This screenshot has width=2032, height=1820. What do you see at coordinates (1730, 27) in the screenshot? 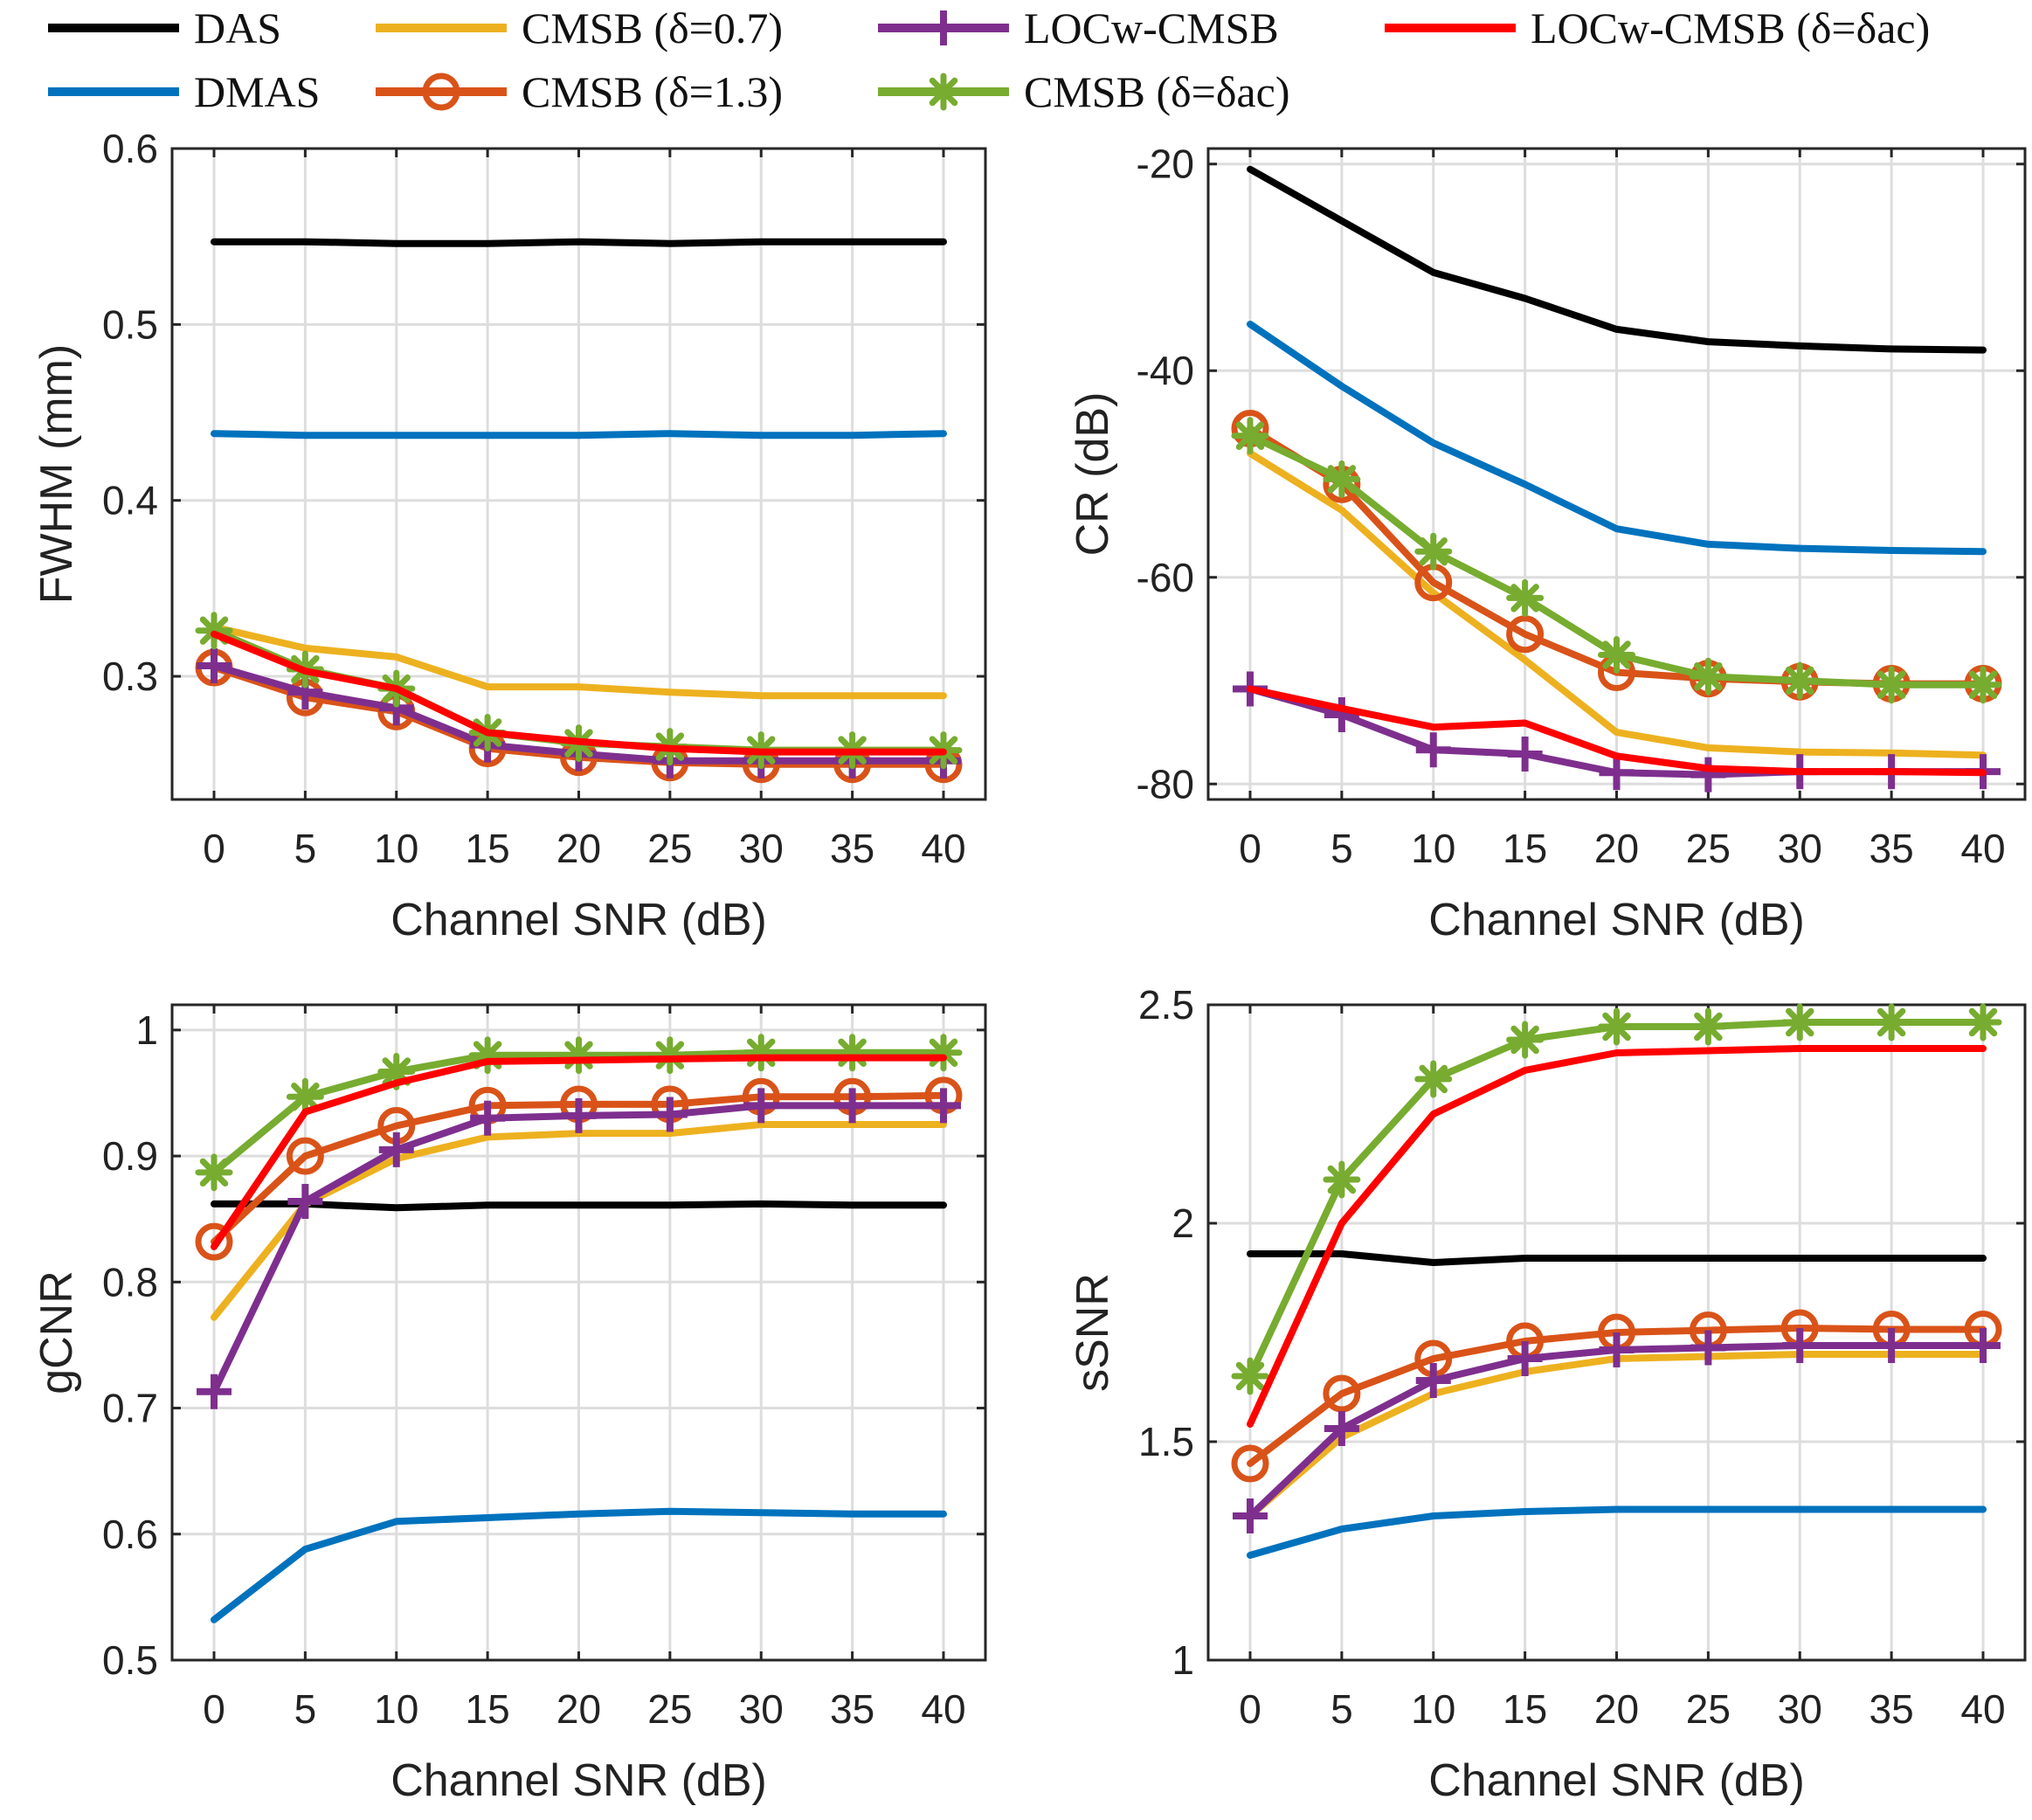
I see `legend-label-locwac: LOCw-CMSB (δ=δac)` at bounding box center [1730, 27].